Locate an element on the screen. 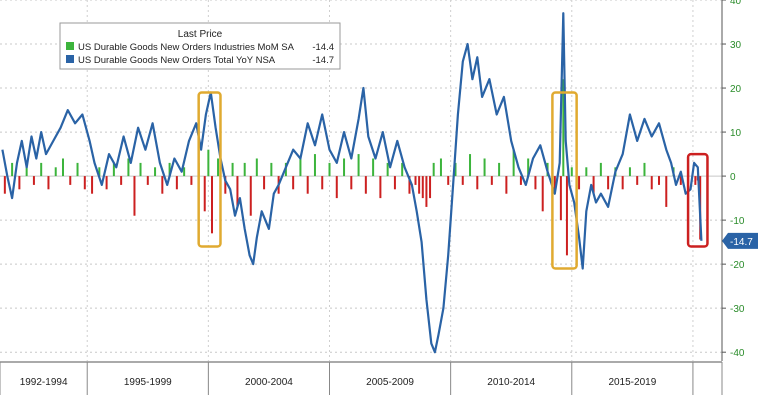 The image size is (760, 413). x-axis-band is located at coordinates (380, 382).